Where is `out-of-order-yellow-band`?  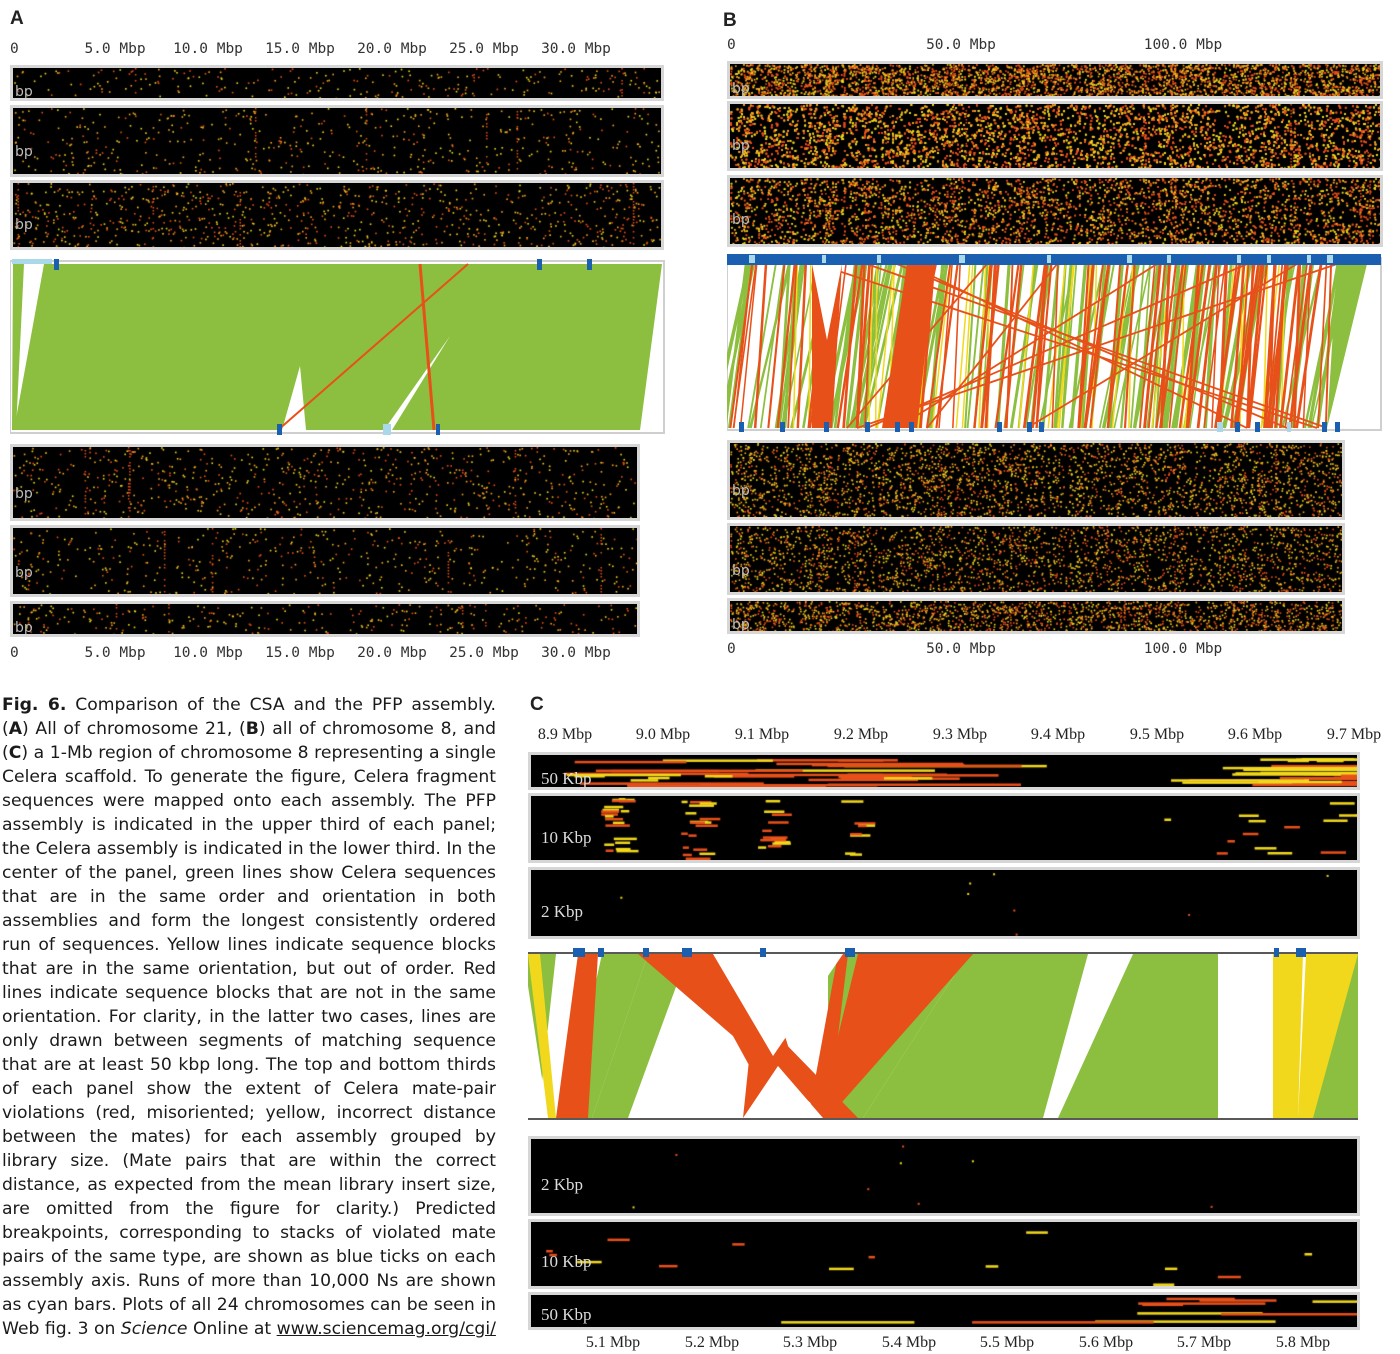 out-of-order-yellow-band is located at coordinates (1328, 1036).